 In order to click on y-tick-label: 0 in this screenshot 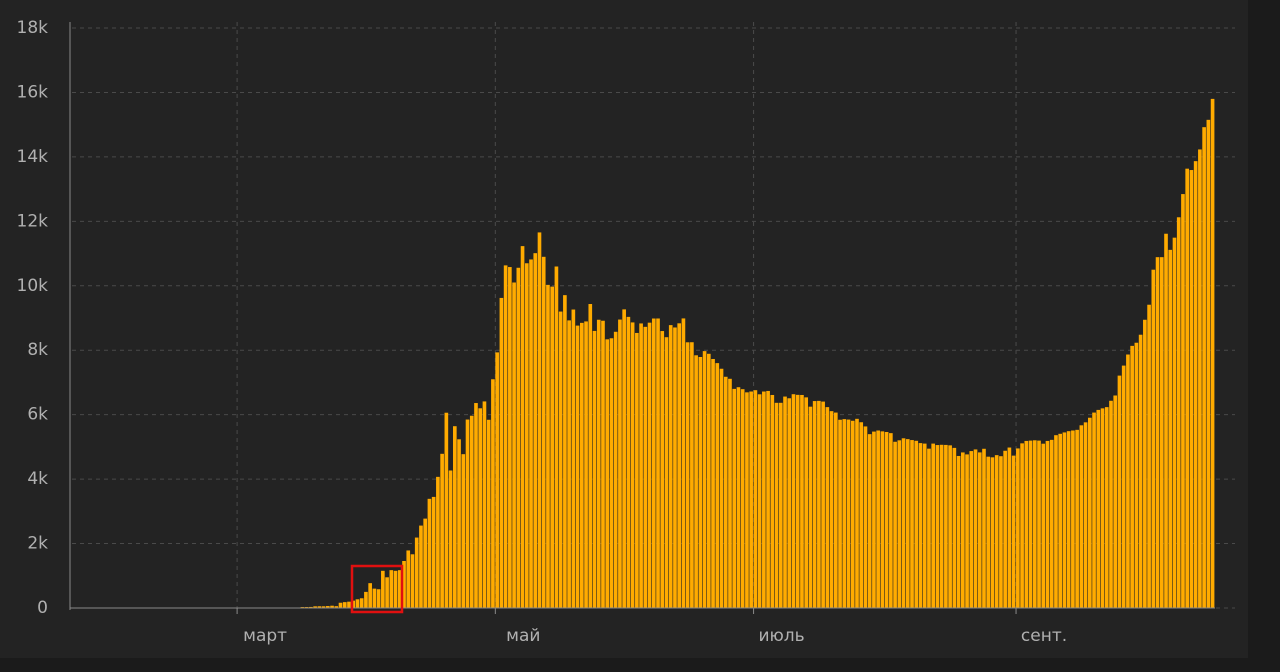, I will do `click(42, 608)`.